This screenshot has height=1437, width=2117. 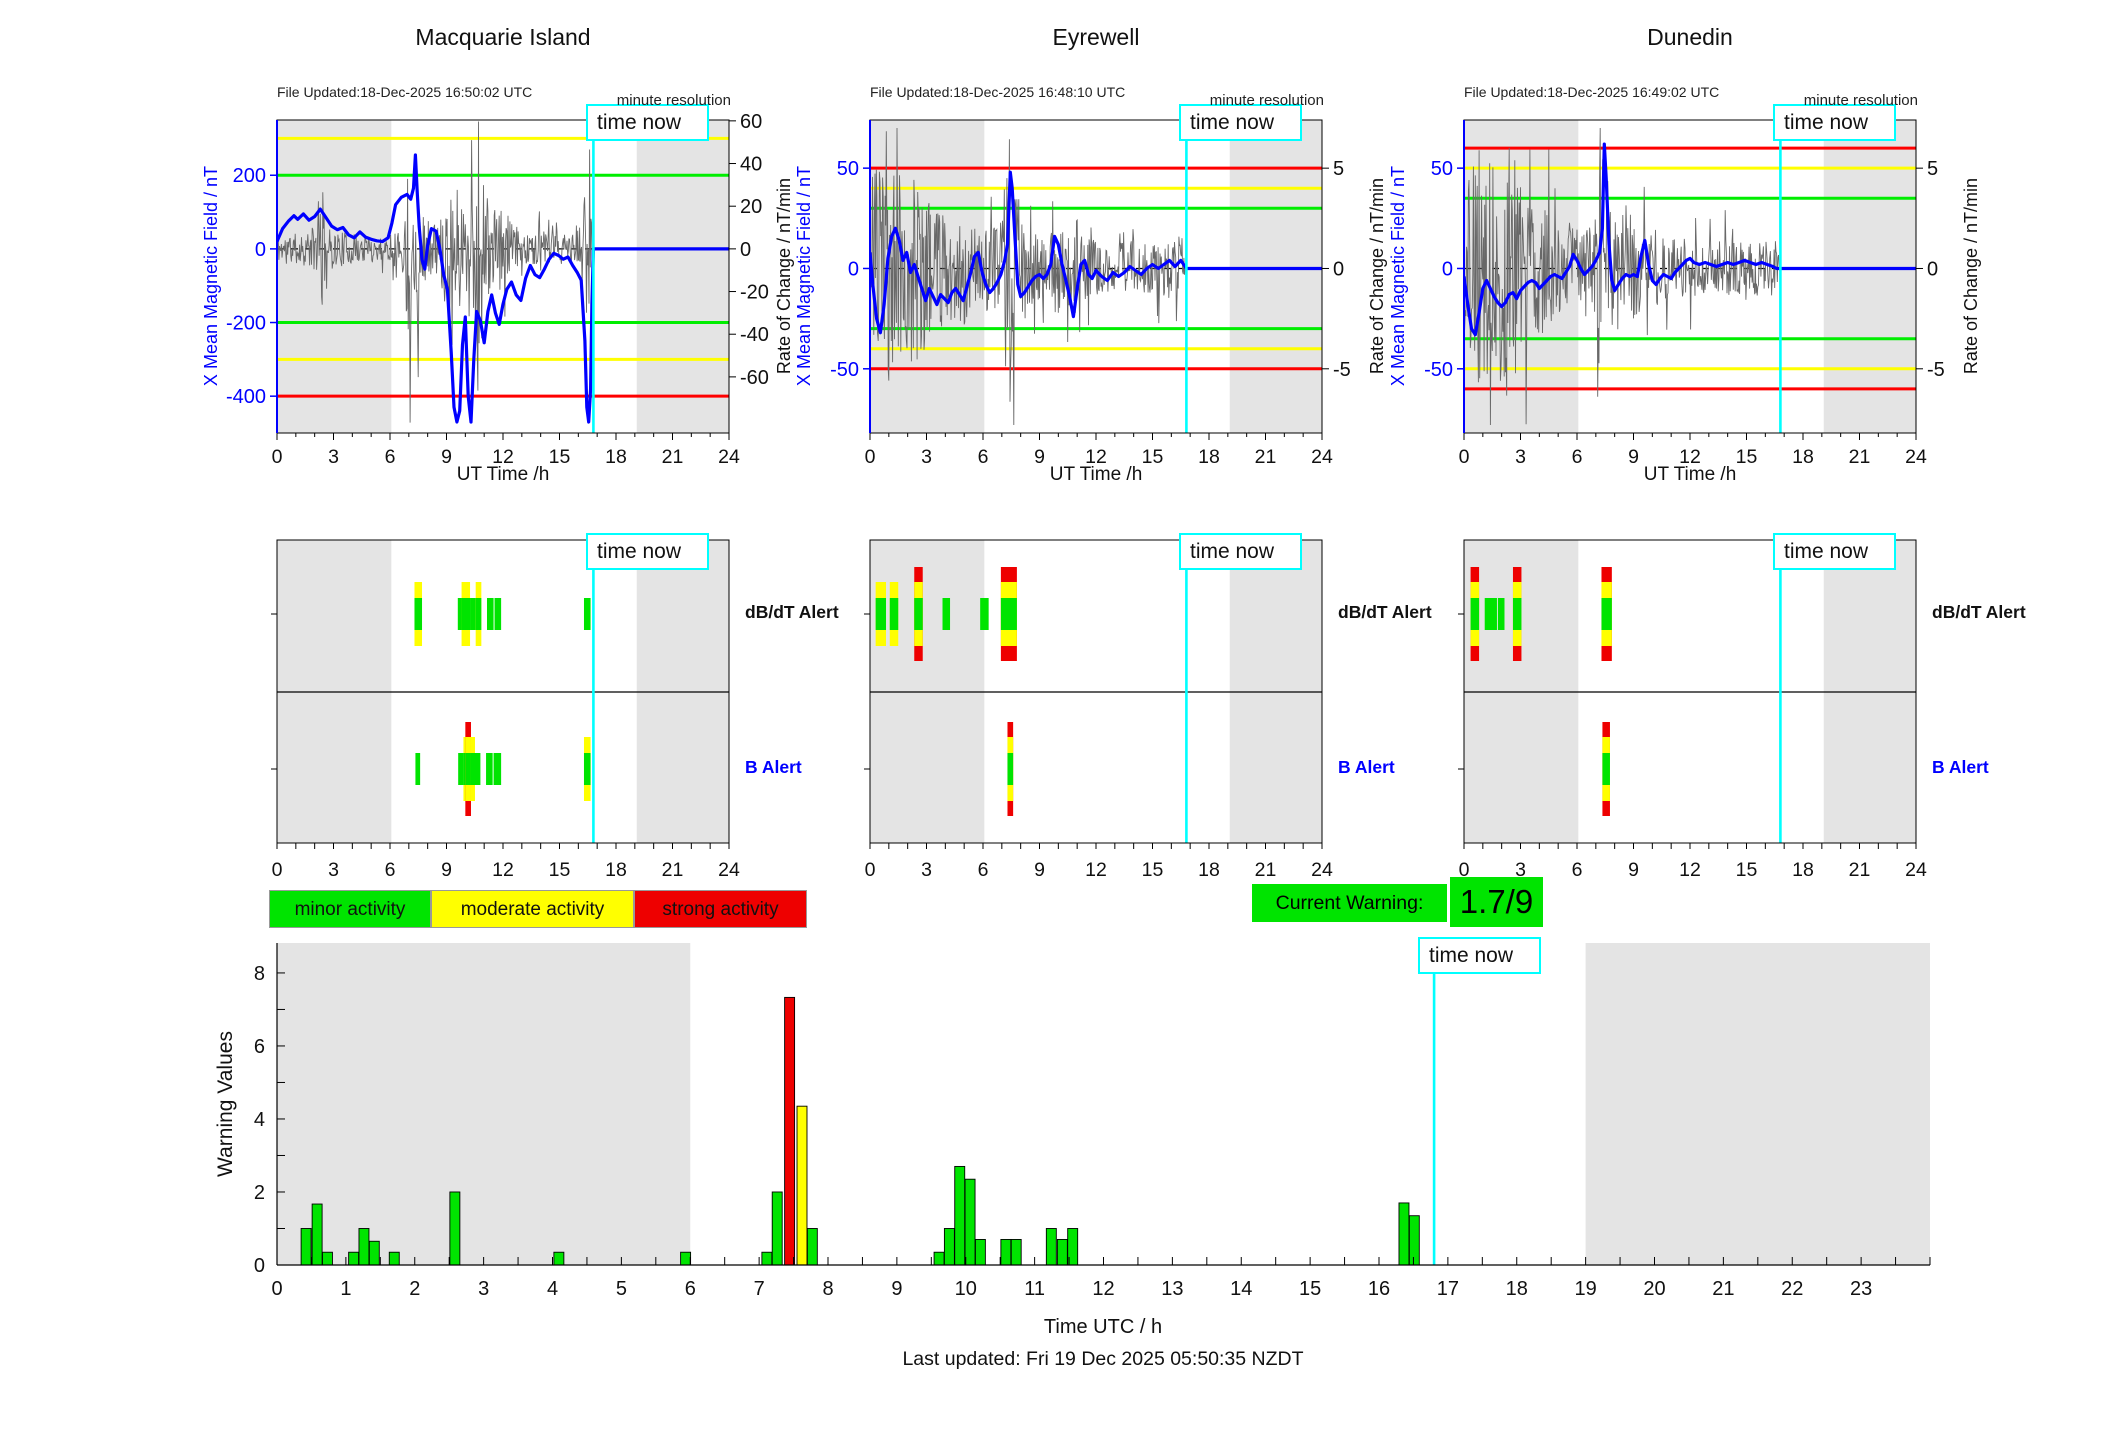 I want to click on svg-text: -400, so click(x=246, y=397).